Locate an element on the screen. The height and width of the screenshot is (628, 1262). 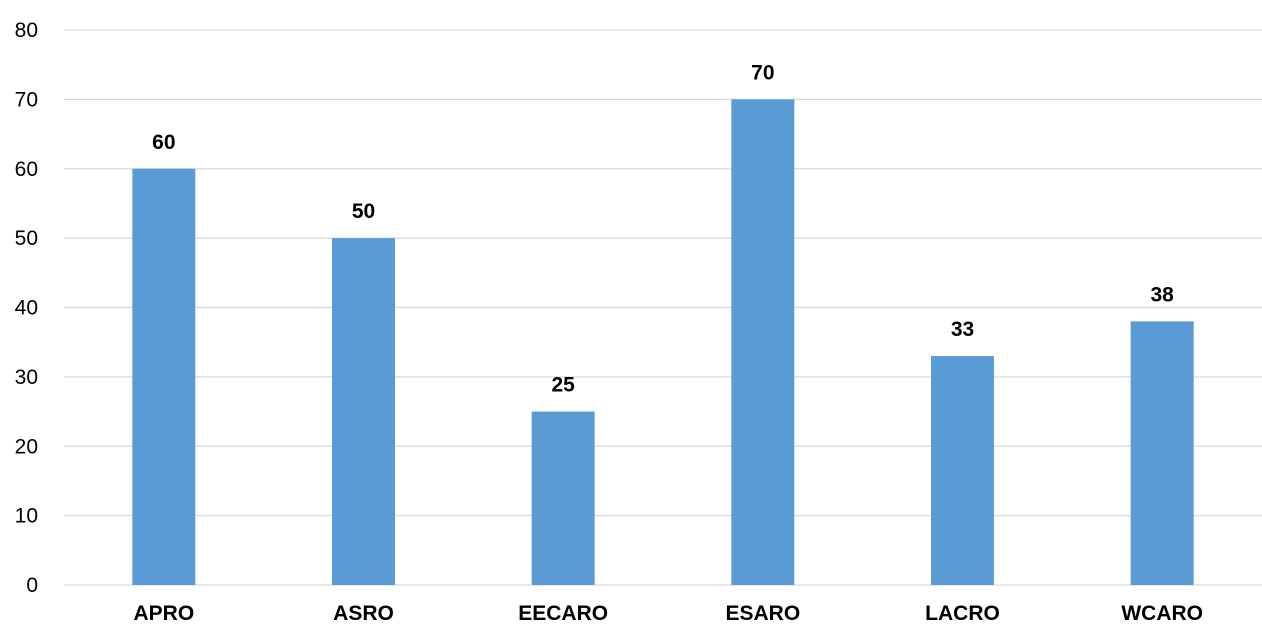
y-tick-label: 60 is located at coordinates (26, 169).